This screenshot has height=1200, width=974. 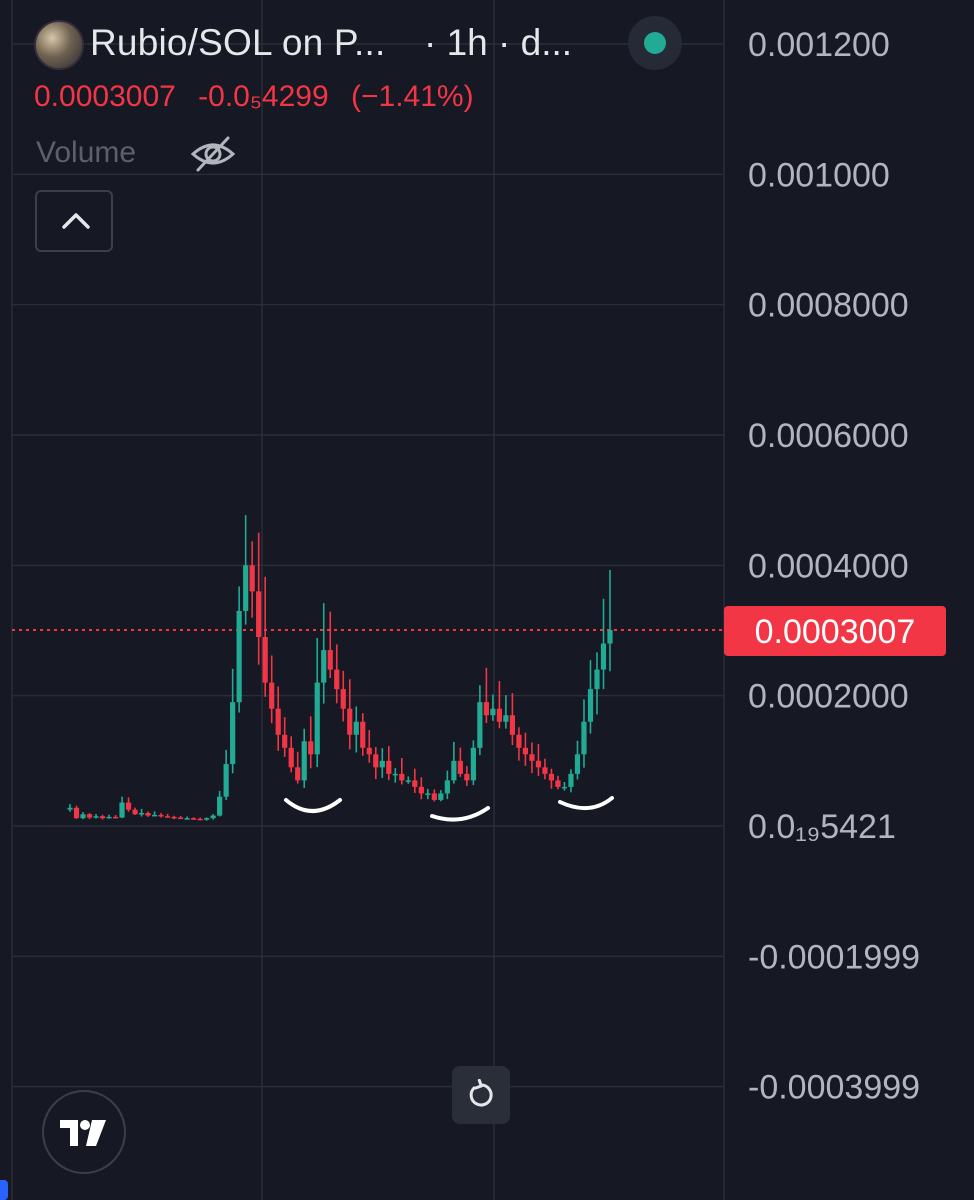 What do you see at coordinates (263, 96) in the screenshot?
I see `price-change: -0.0₅4299` at bounding box center [263, 96].